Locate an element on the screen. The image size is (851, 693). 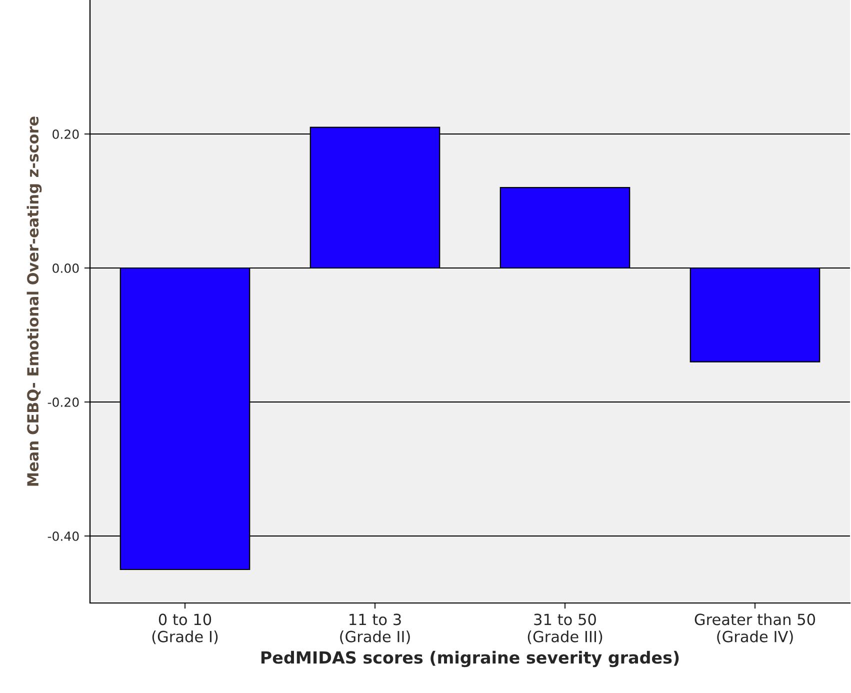
x-tick-label: 31 to 50 (Grade III) is located at coordinates (565, 629).